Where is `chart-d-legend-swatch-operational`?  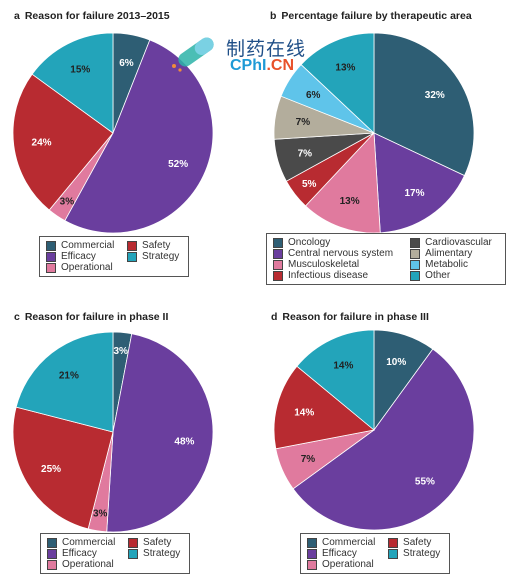 chart-d-legend-swatch-operational is located at coordinates (312, 564).